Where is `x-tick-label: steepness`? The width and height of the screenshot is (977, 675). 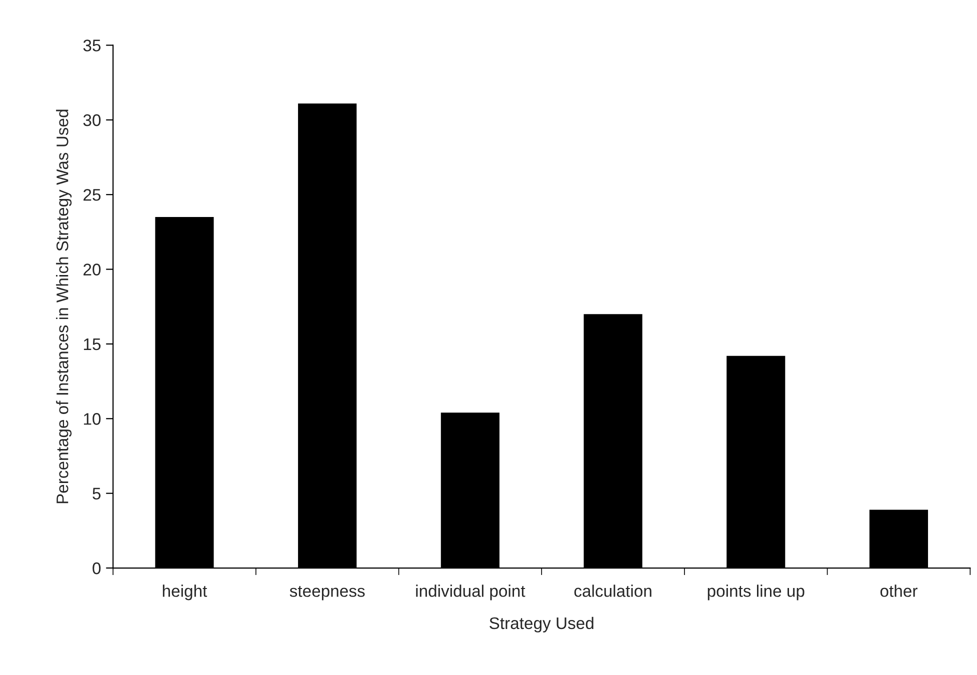
x-tick-label: steepness is located at coordinates (327, 593).